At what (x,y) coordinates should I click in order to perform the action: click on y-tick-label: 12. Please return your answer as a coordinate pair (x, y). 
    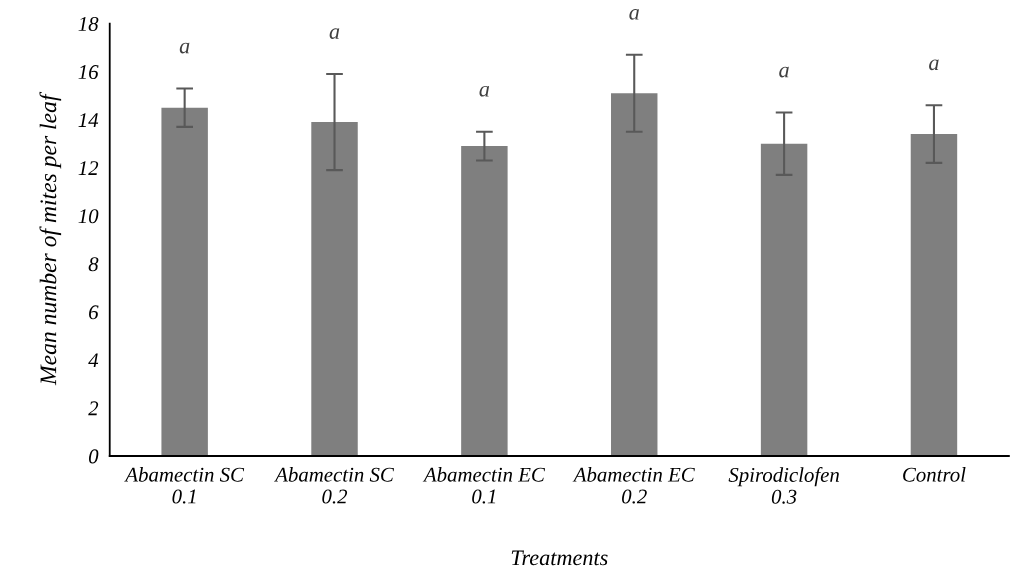
    Looking at the image, I should click on (88, 168).